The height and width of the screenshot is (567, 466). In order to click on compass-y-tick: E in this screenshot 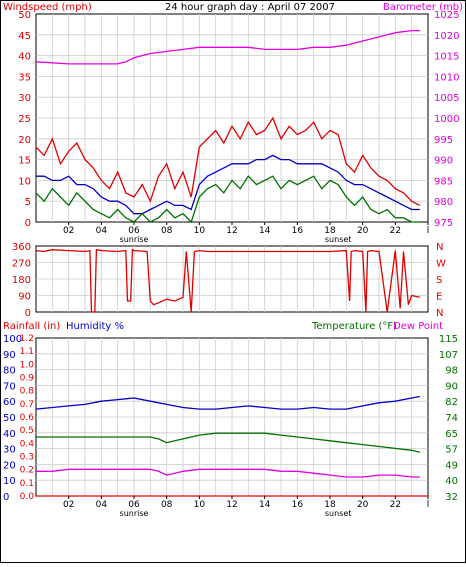, I will do `click(439, 297)`.